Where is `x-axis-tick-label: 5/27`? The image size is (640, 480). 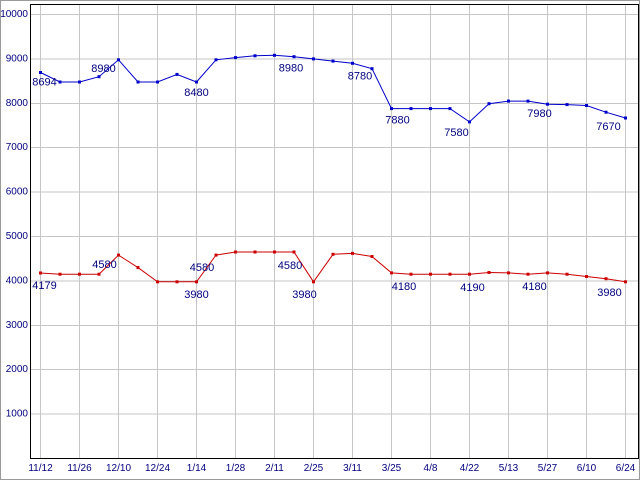
x-axis-tick-label: 5/27 is located at coordinates (548, 468).